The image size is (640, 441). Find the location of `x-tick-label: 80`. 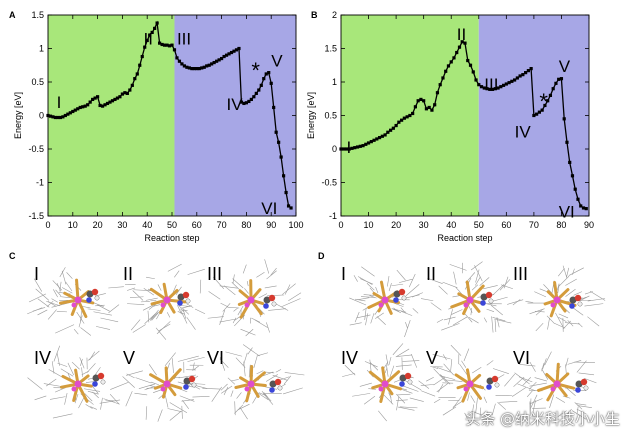

x-tick-label: 80 is located at coordinates (561, 225).